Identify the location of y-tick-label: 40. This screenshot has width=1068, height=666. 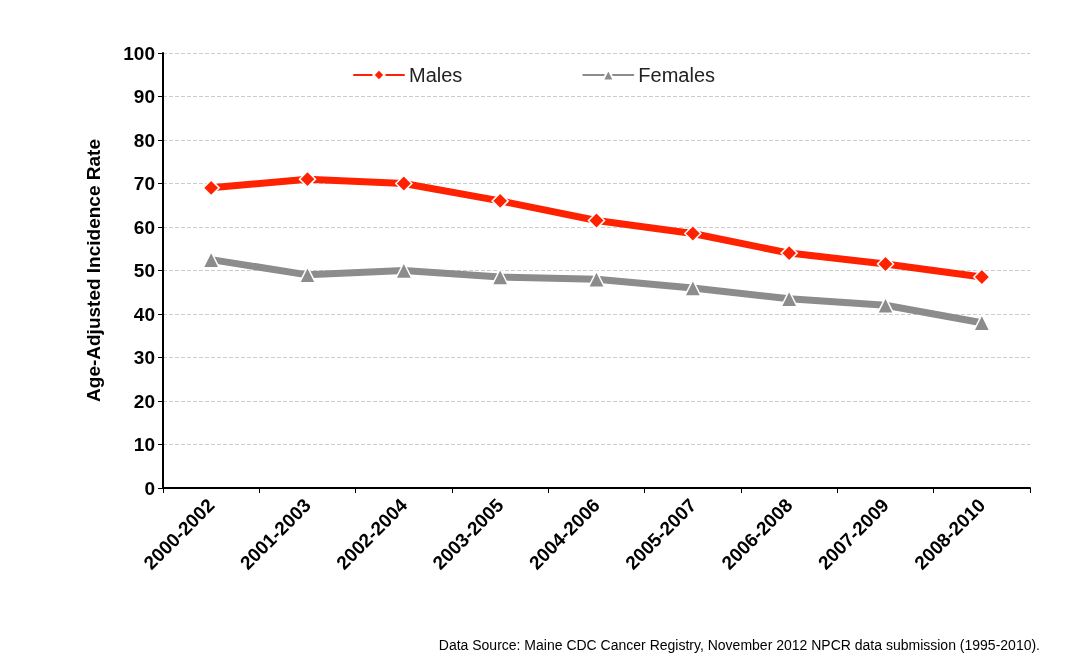
(144, 314).